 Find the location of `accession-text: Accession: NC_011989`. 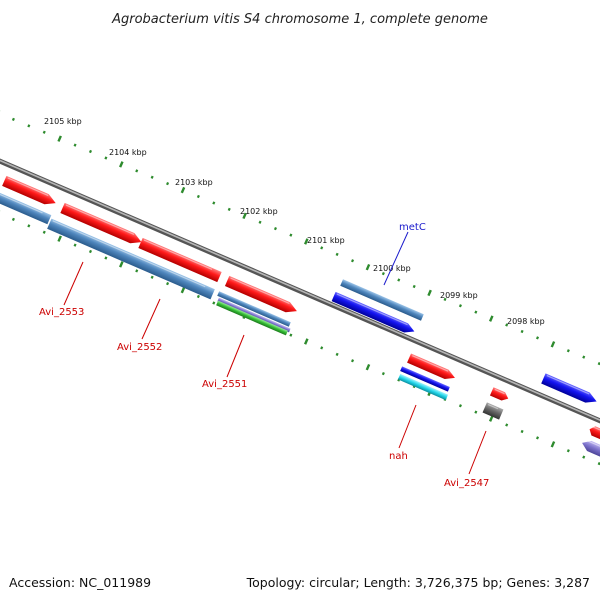

accession-text: Accession: NC_011989 is located at coordinates (80, 582).